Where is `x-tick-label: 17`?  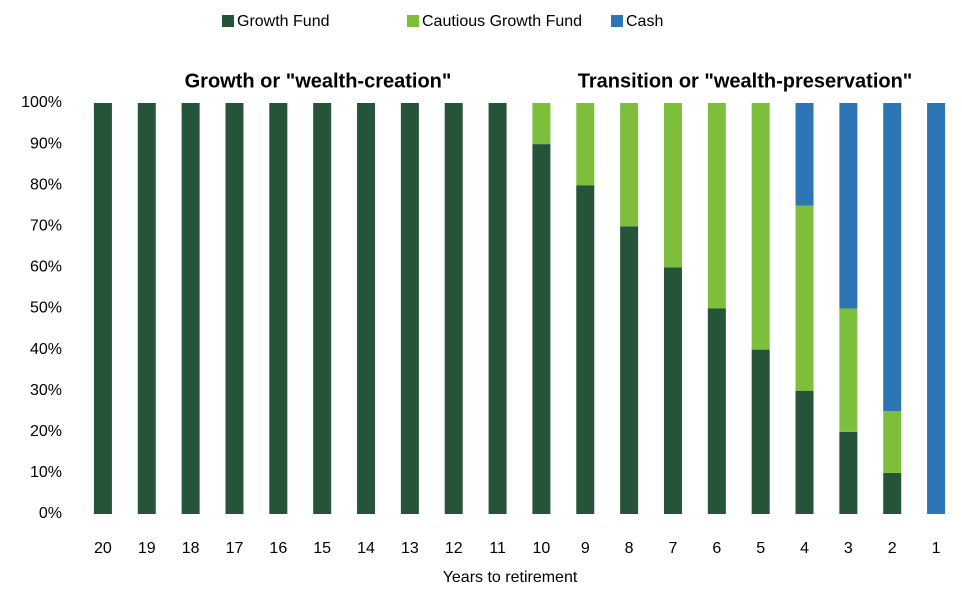
x-tick-label: 17 is located at coordinates (235, 548).